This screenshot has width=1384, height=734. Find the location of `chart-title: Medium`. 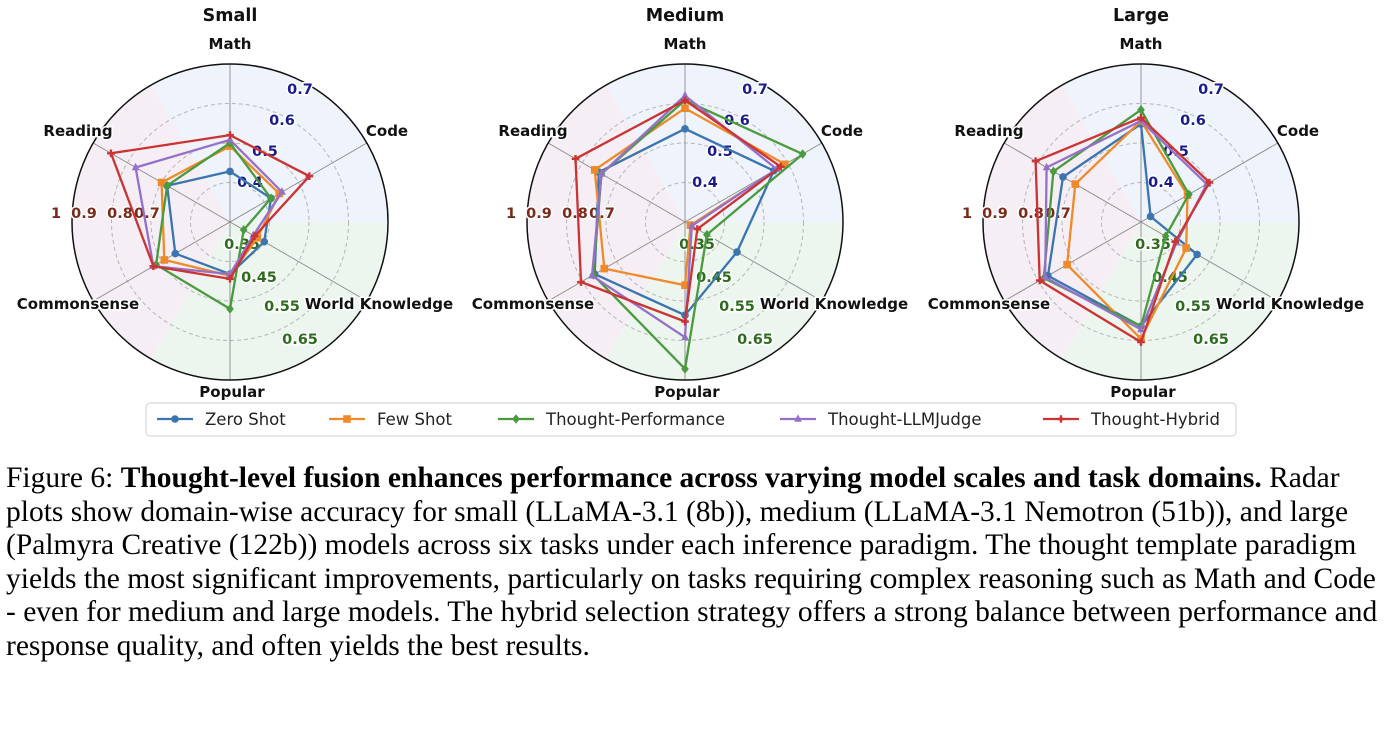

chart-title: Medium is located at coordinates (685, 16).